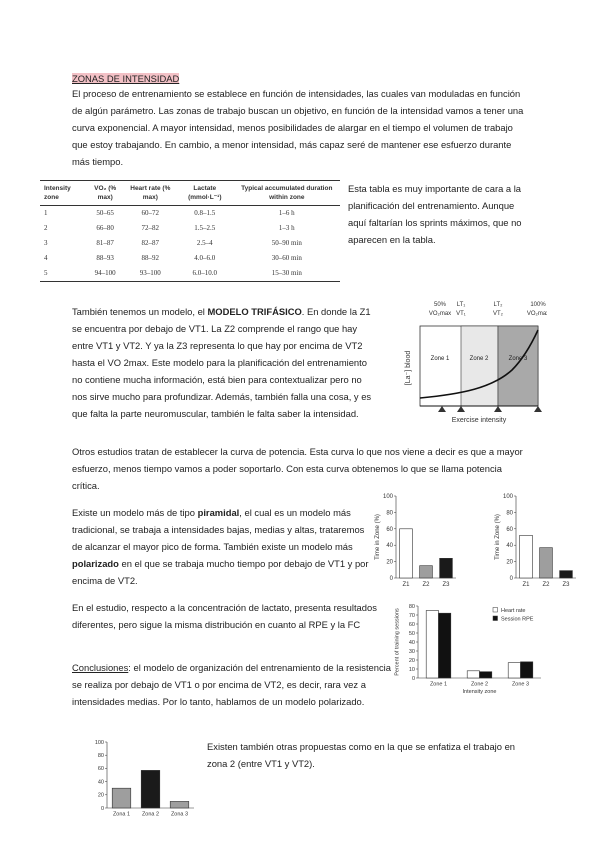 The image size is (600, 848). Describe the element at coordinates (438, 685) in the screenshot. I see `x-tick-label: Zone 1` at that location.